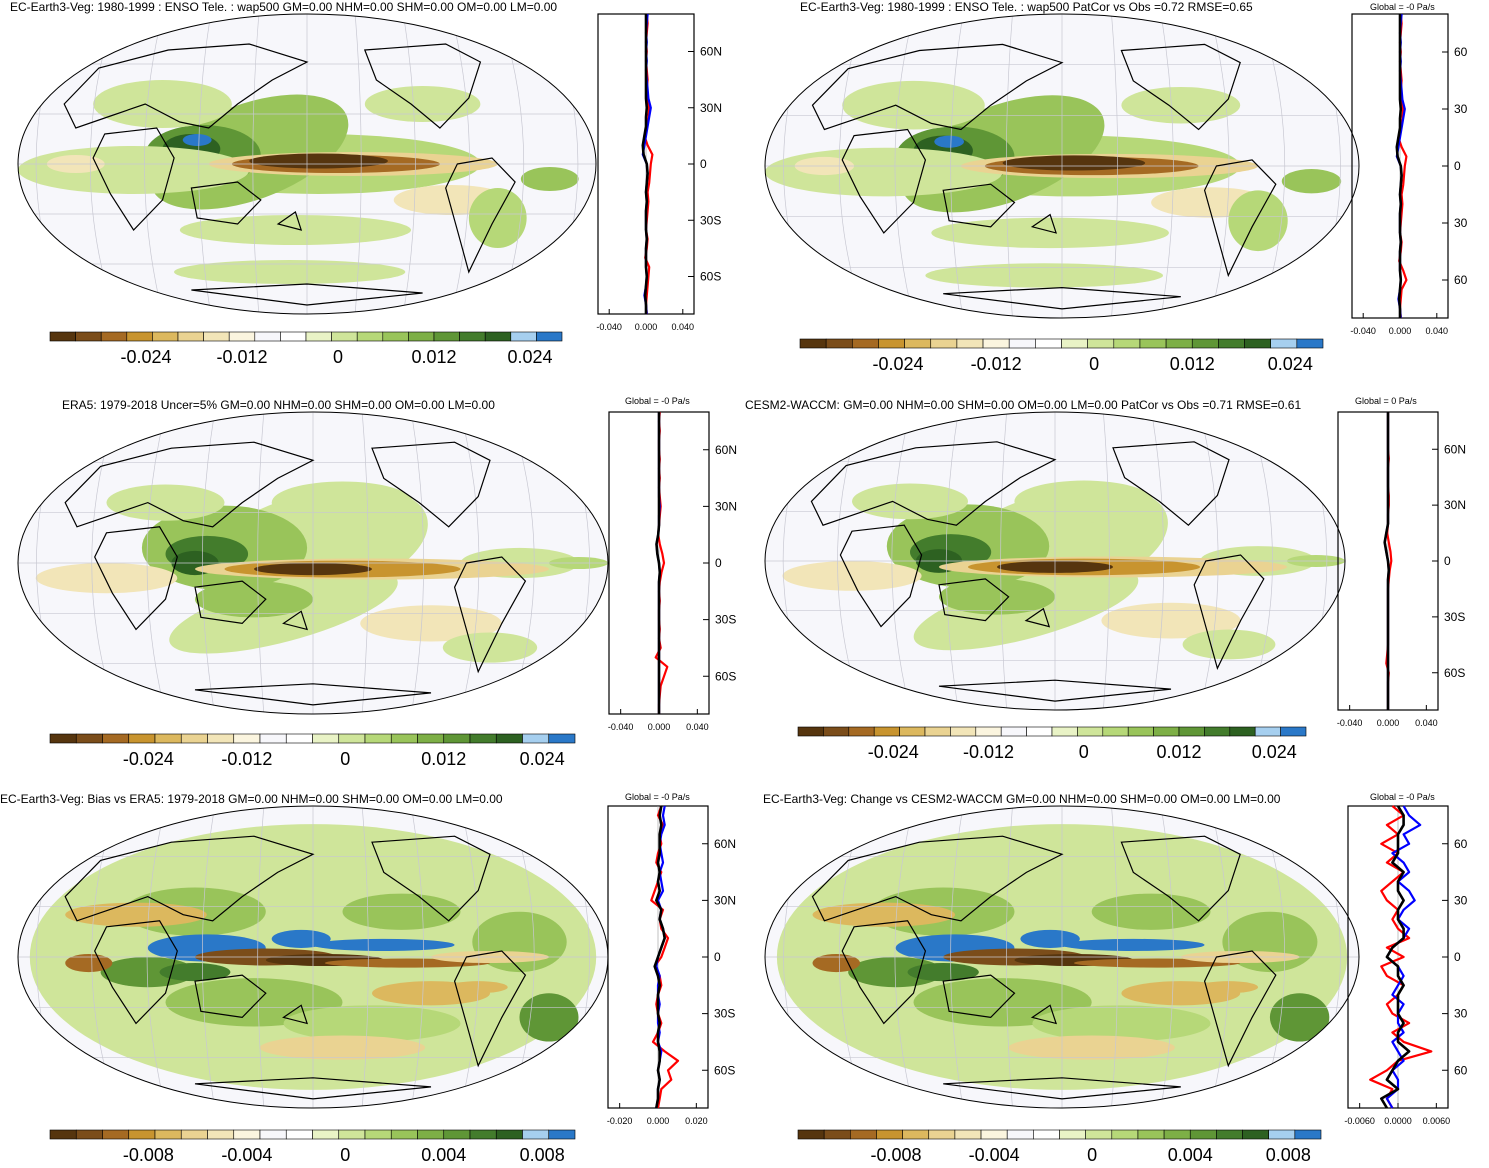 The height and width of the screenshot is (1168, 1489). Describe the element at coordinates (724, 1014) in the screenshot. I see `profile-ytick: 30S` at that location.